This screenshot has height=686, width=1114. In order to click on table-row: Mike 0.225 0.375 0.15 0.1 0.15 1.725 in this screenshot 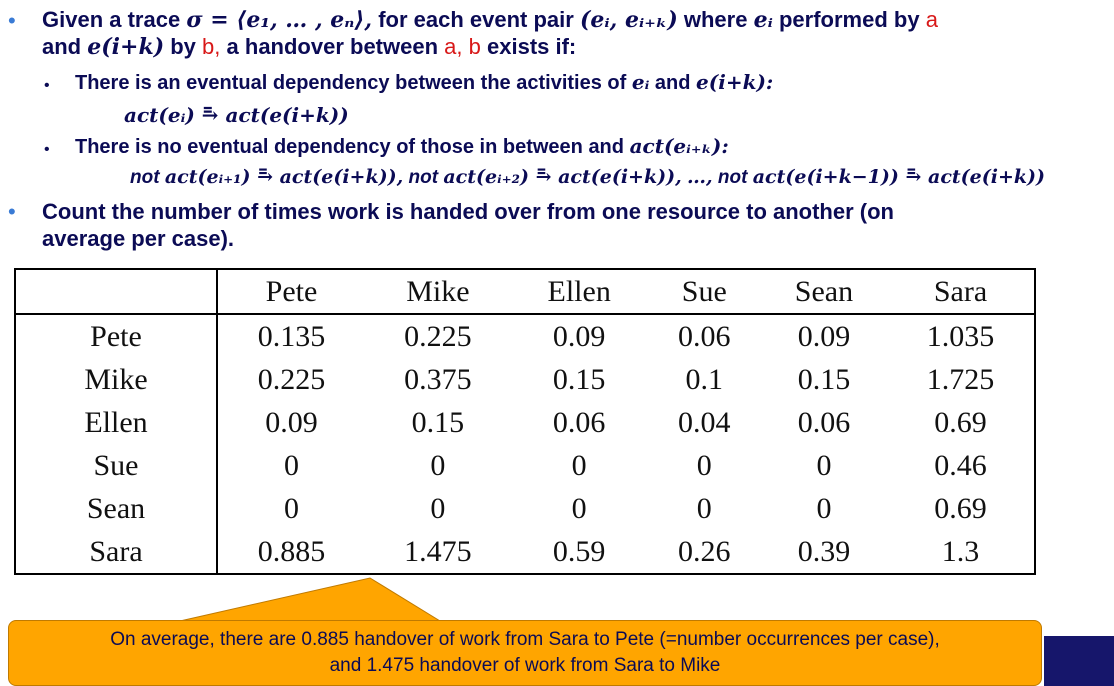, I will do `click(525, 379)`.